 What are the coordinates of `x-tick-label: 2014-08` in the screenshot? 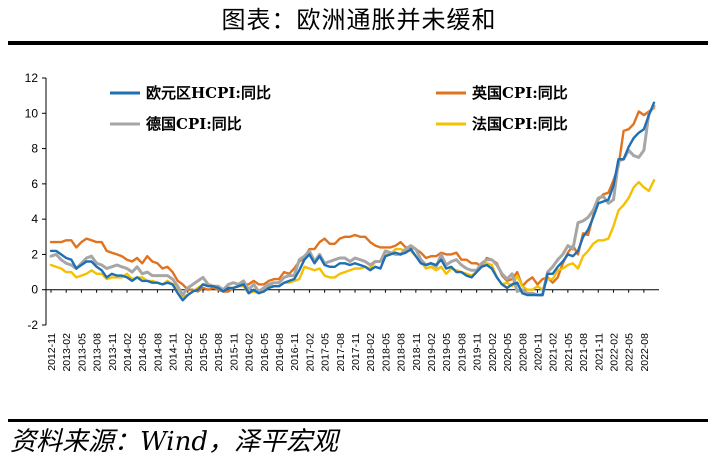 It's located at (158, 352).